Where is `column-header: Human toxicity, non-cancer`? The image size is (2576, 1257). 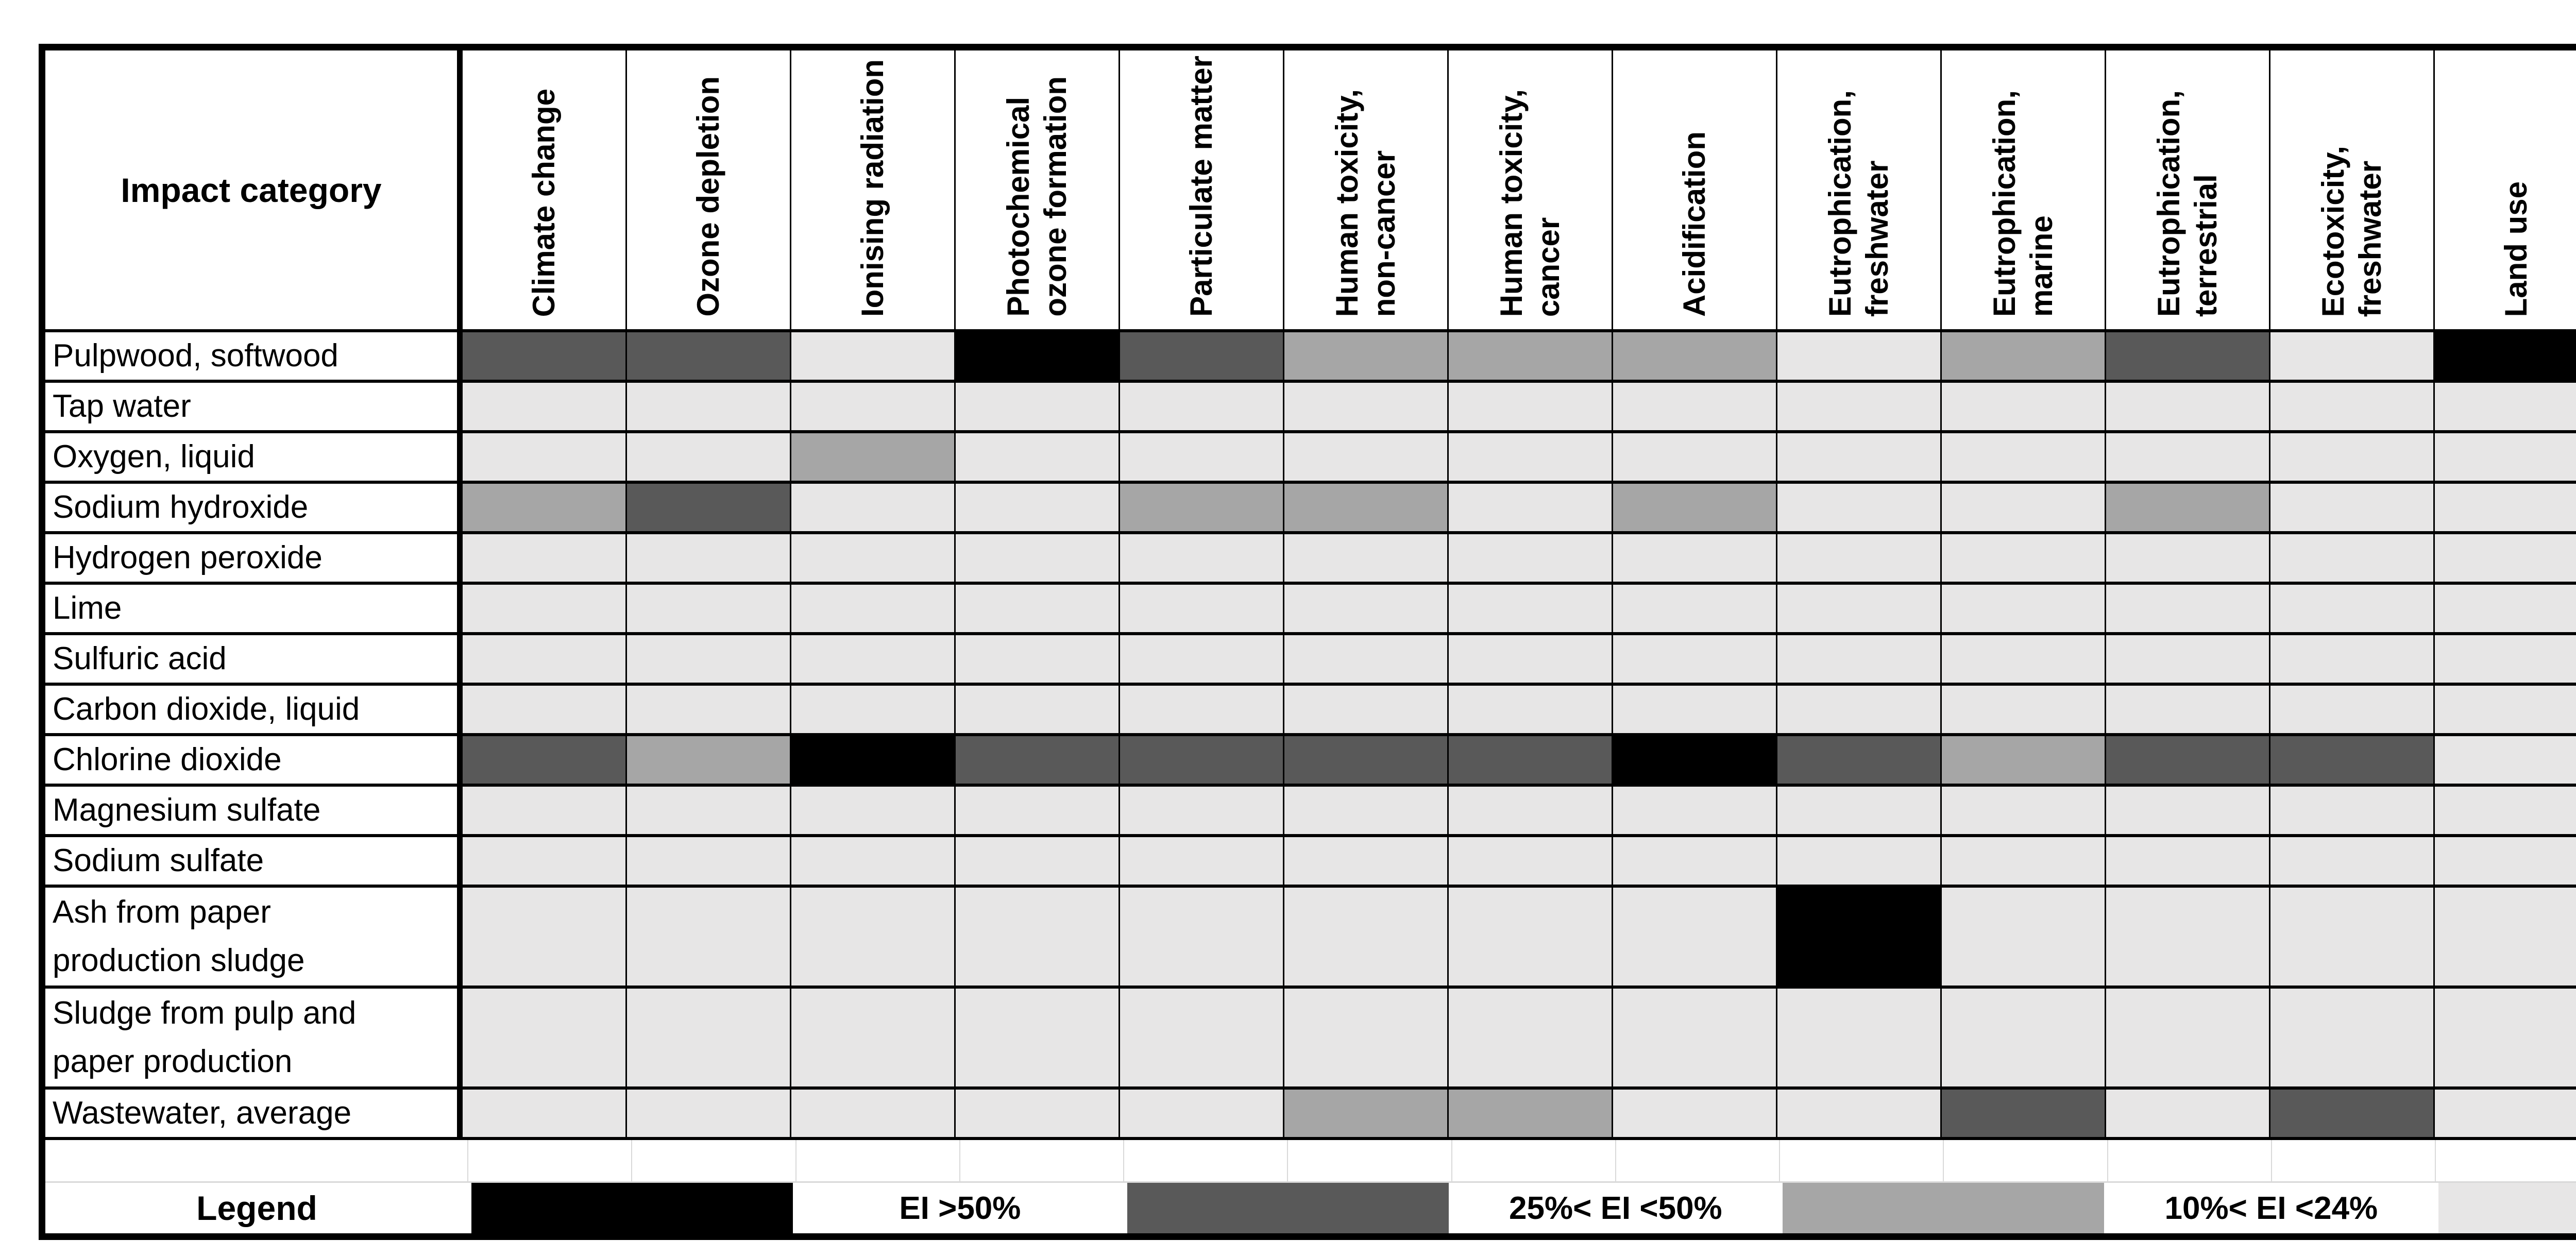
column-header: Human toxicity, non-cancer is located at coordinates (1365, 190).